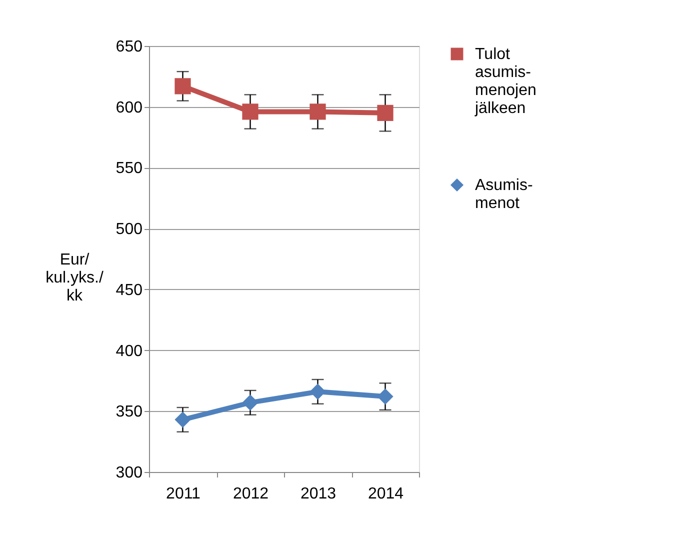 The height and width of the screenshot is (548, 681). What do you see at coordinates (386, 494) in the screenshot?
I see `x-tick-label: 2014` at bounding box center [386, 494].